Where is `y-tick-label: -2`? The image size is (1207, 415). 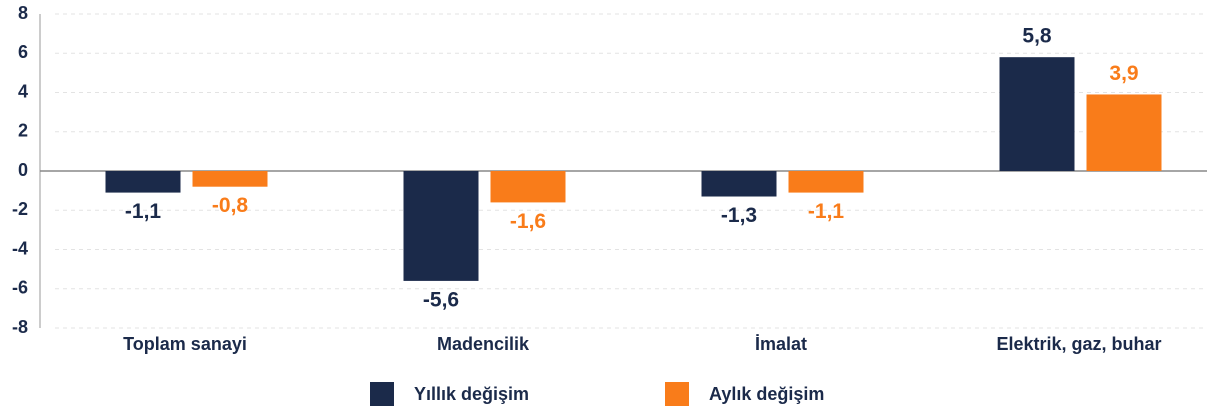 y-tick-label: -2 is located at coordinates (20, 209).